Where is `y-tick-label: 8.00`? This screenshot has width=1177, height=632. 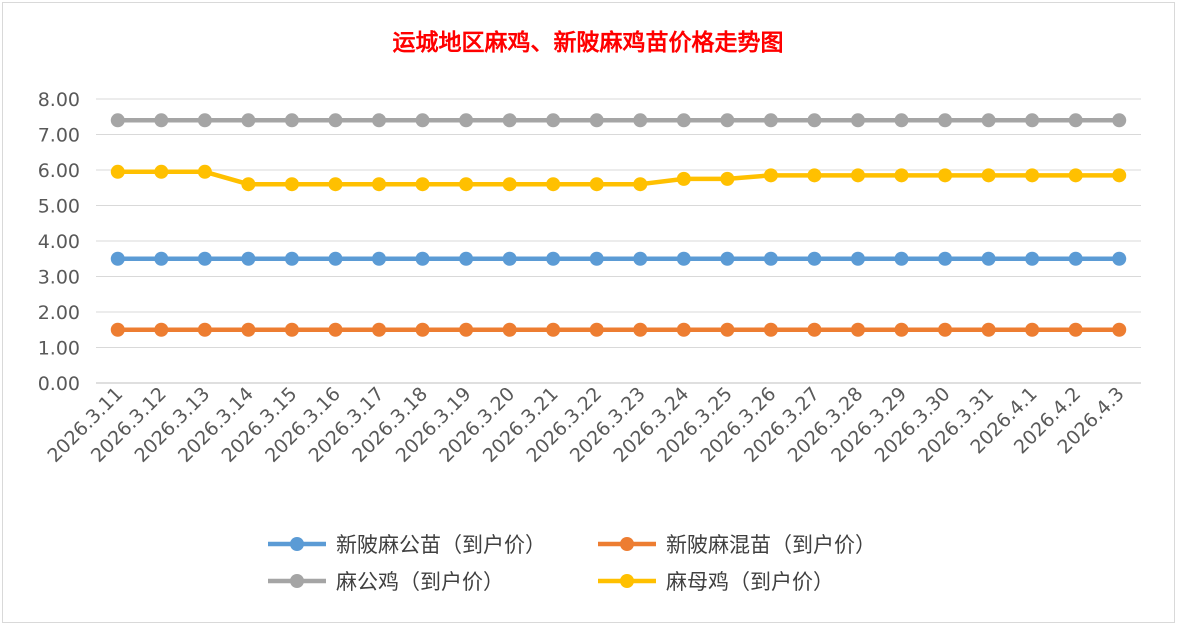 y-tick-label: 8.00 is located at coordinates (59, 100).